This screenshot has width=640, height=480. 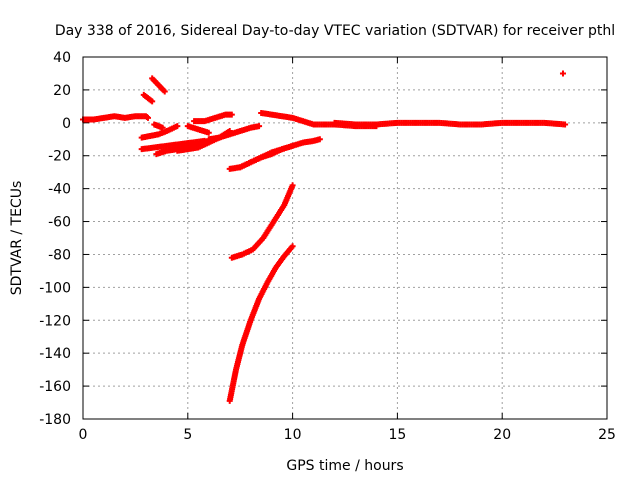 What do you see at coordinates (293, 435) in the screenshot?
I see `x-tick-label: 10` at bounding box center [293, 435].